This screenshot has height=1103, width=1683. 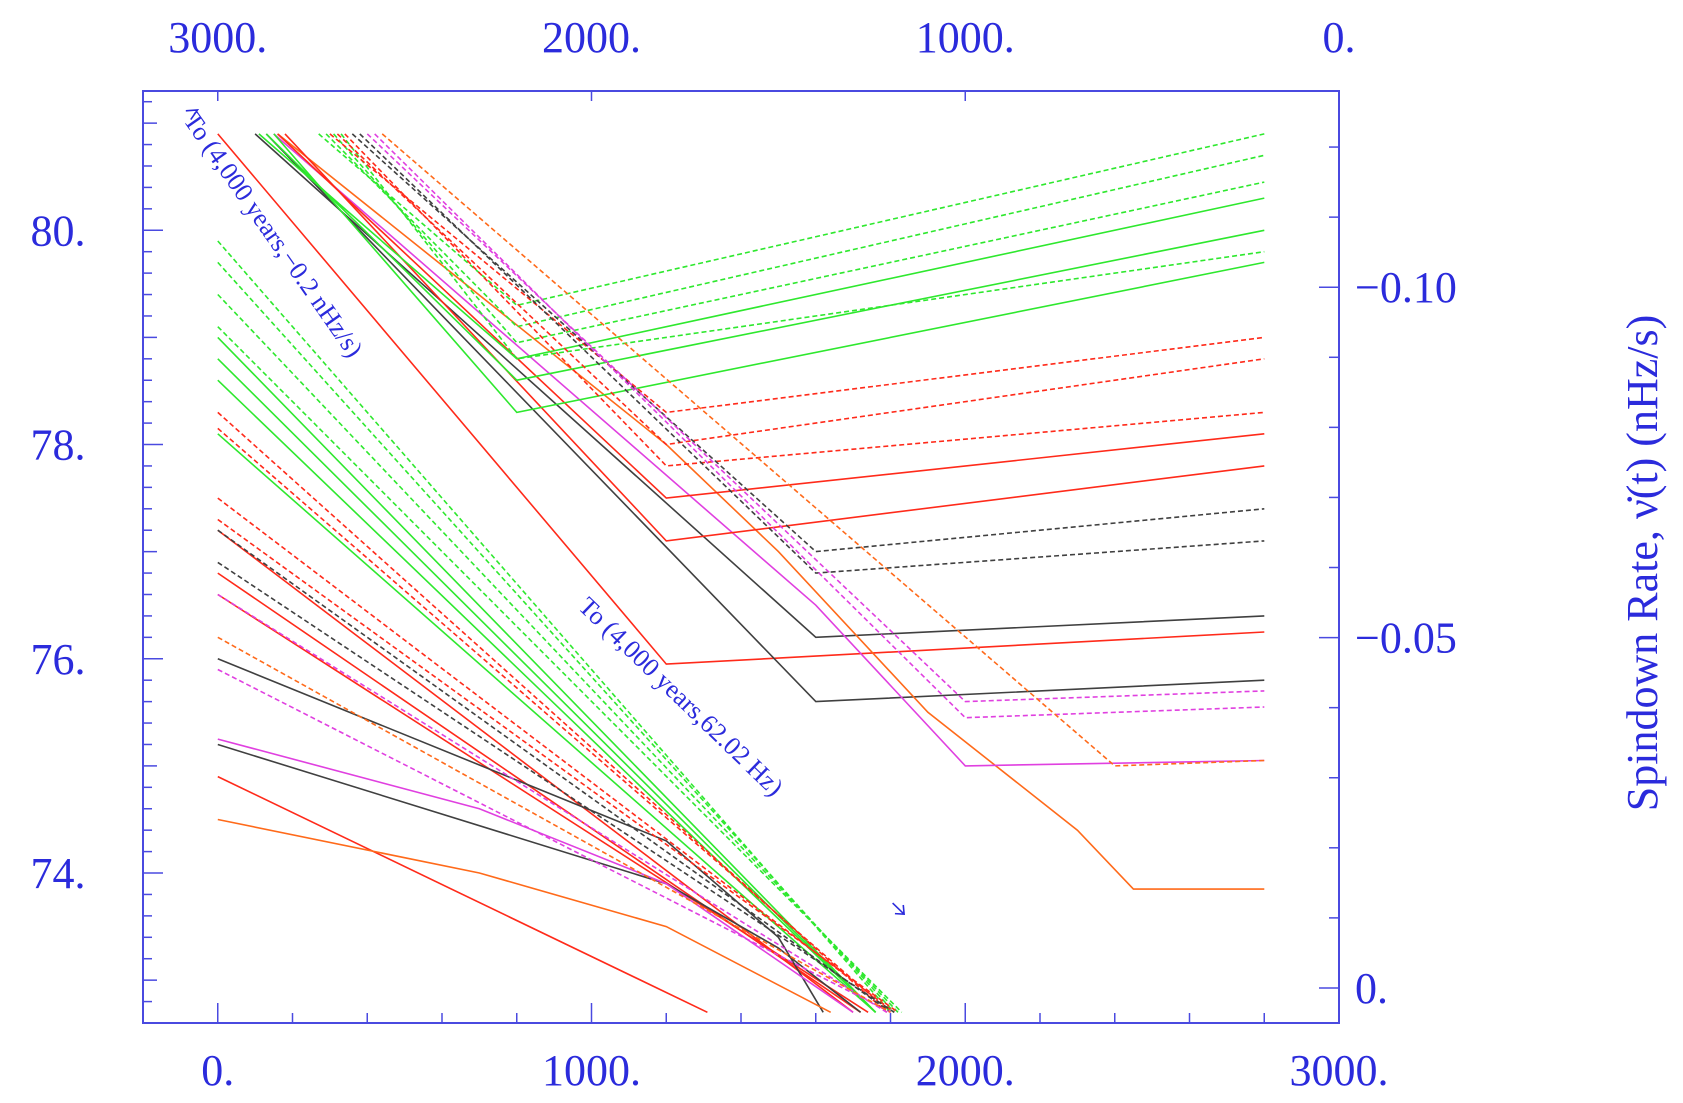 I want to click on x-tick-label: 3000., so click(x=1339, y=1070).